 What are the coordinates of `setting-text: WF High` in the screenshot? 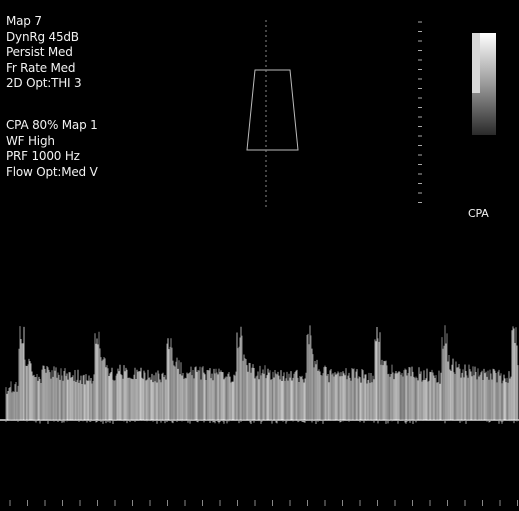 It's located at (30, 140).